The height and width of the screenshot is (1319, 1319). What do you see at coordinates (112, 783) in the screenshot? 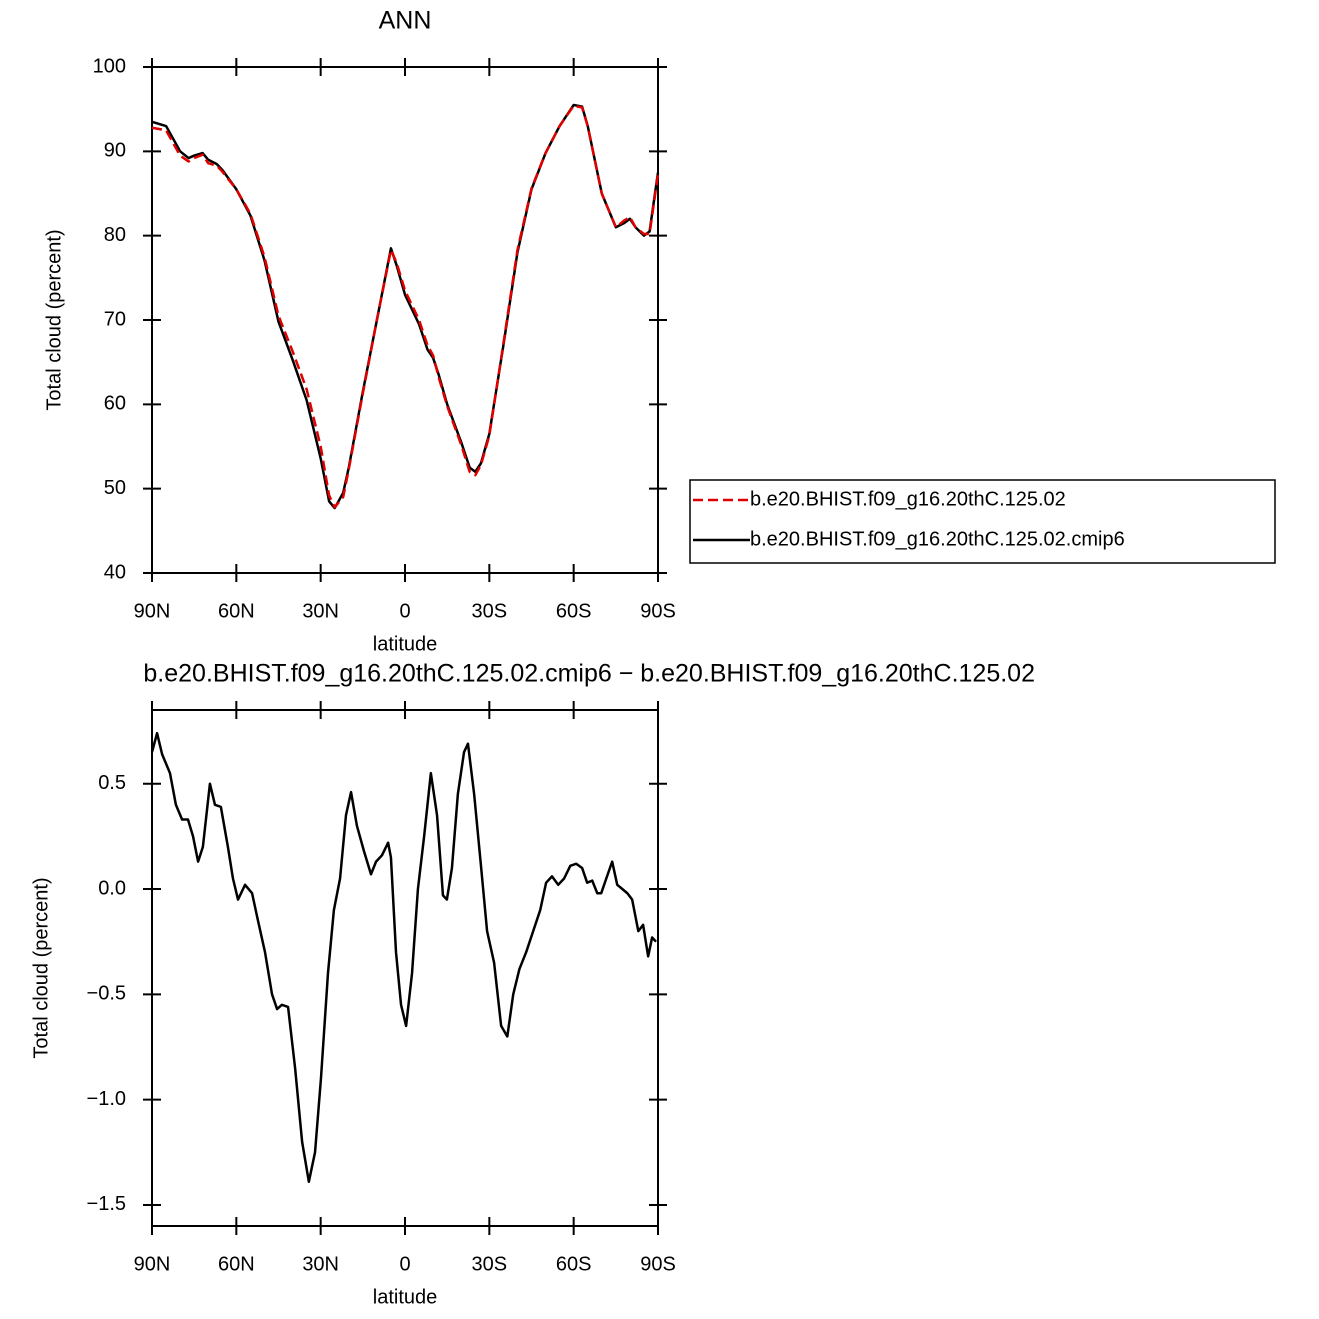
I see `y-tick-label: 0.5` at bounding box center [112, 783].